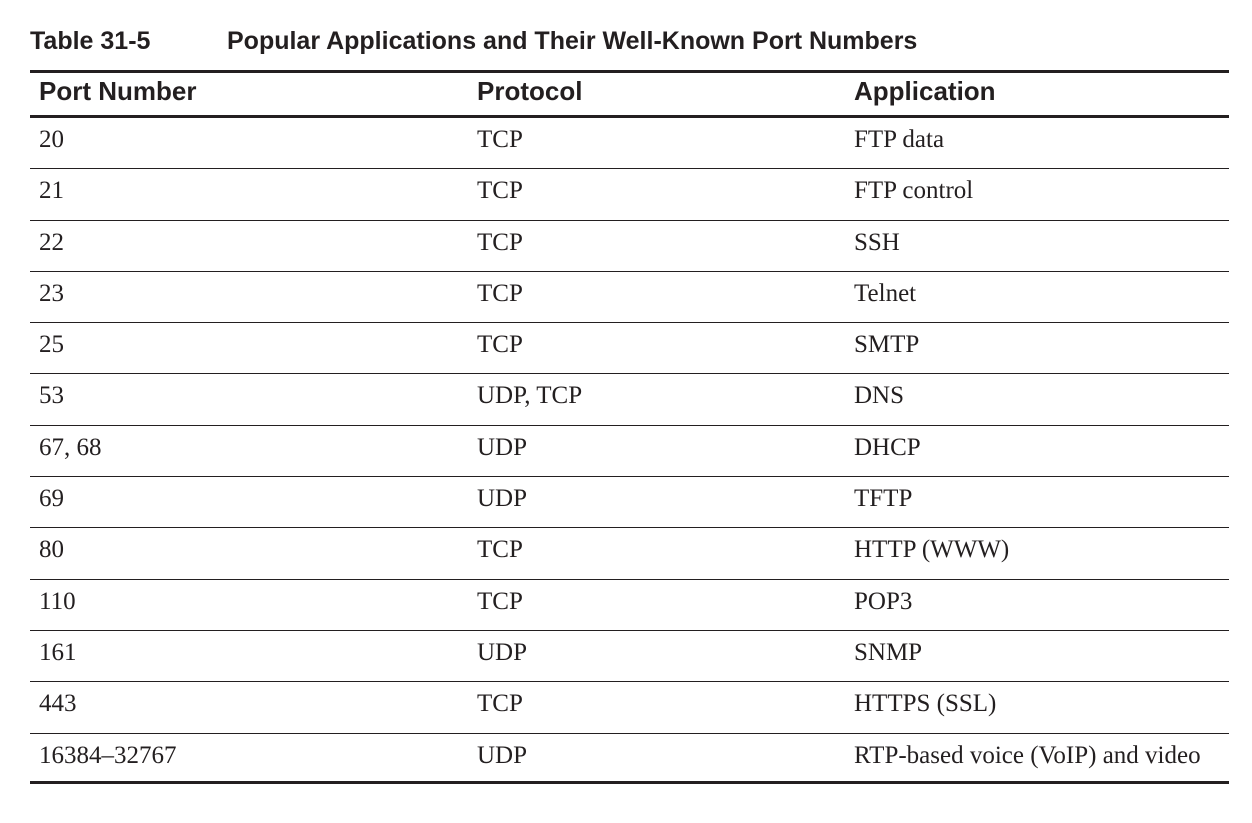  Describe the element at coordinates (51, 396) in the screenshot. I see `port-number-cell: 53` at that location.